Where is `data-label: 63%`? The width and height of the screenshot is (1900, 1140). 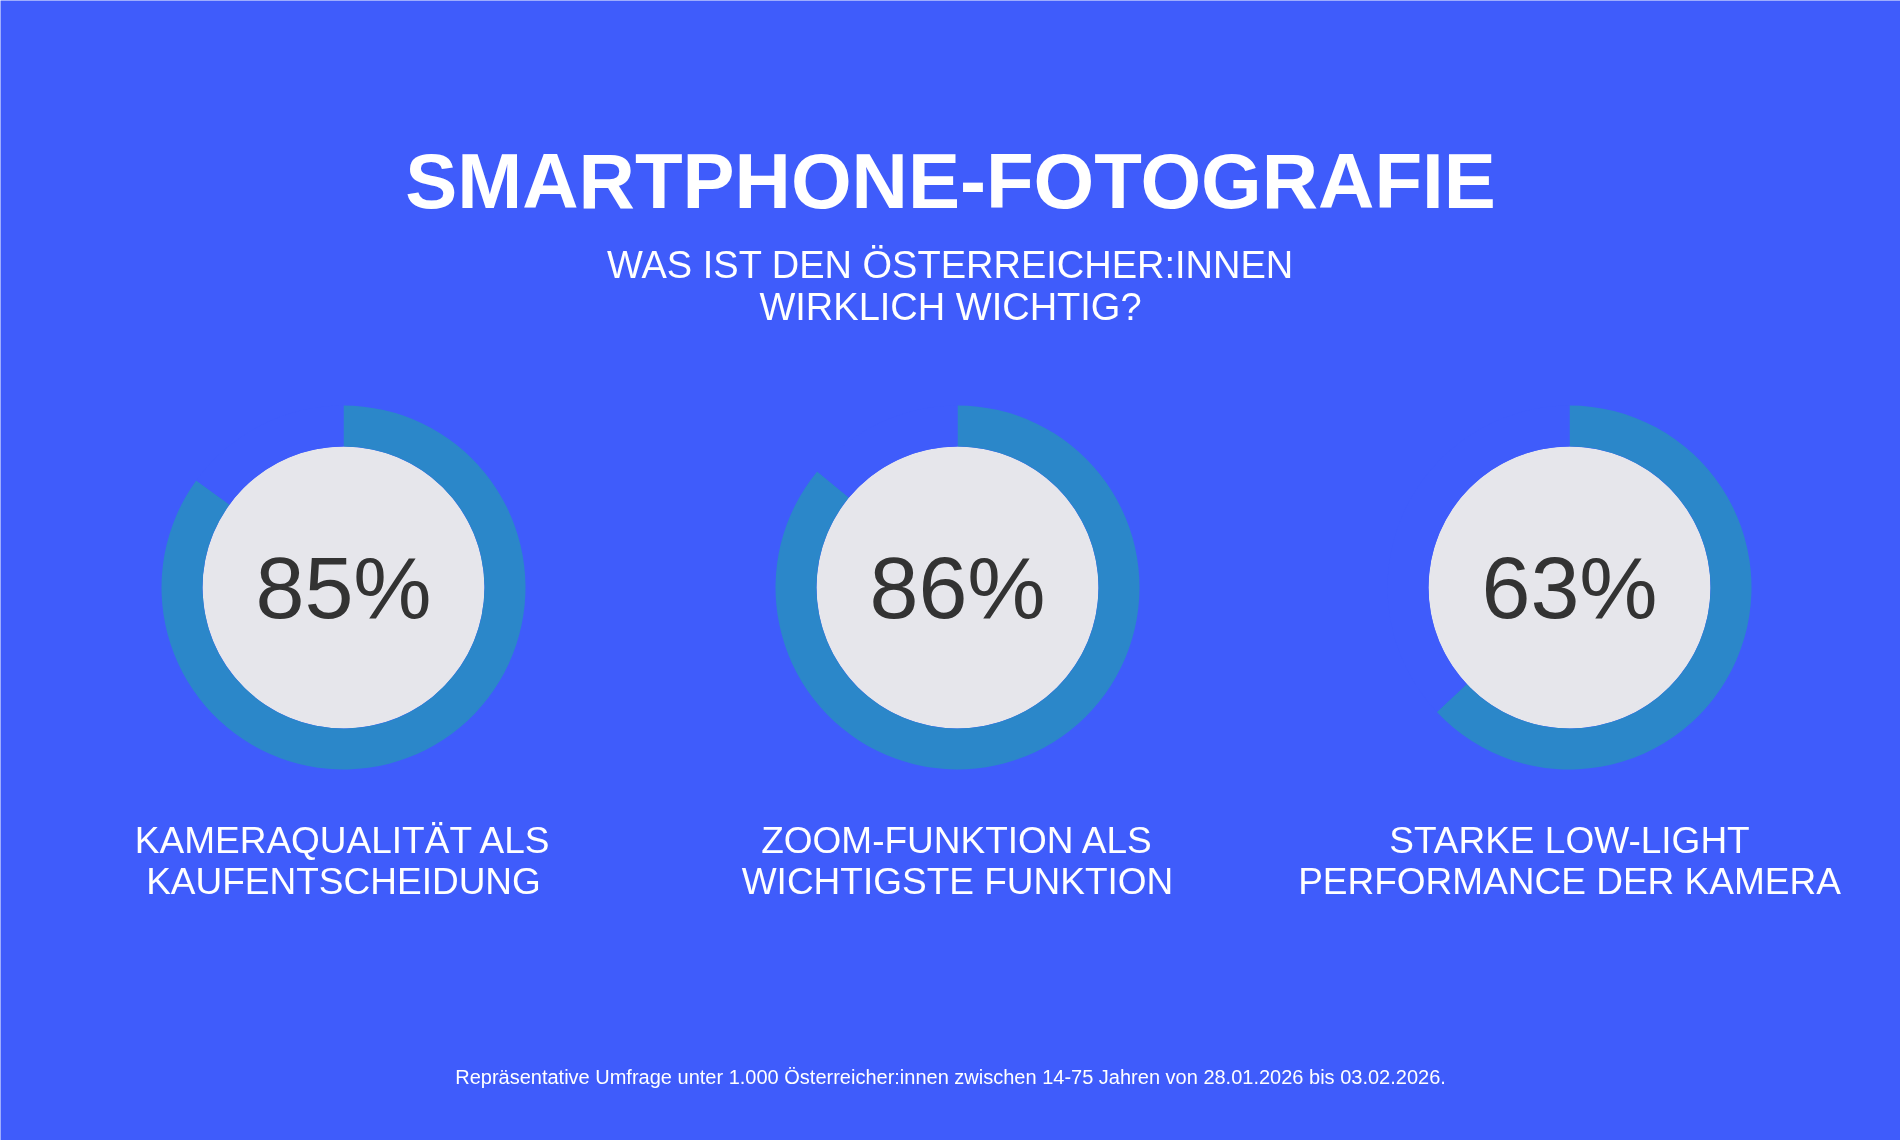 data-label: 63% is located at coordinates (1569, 587).